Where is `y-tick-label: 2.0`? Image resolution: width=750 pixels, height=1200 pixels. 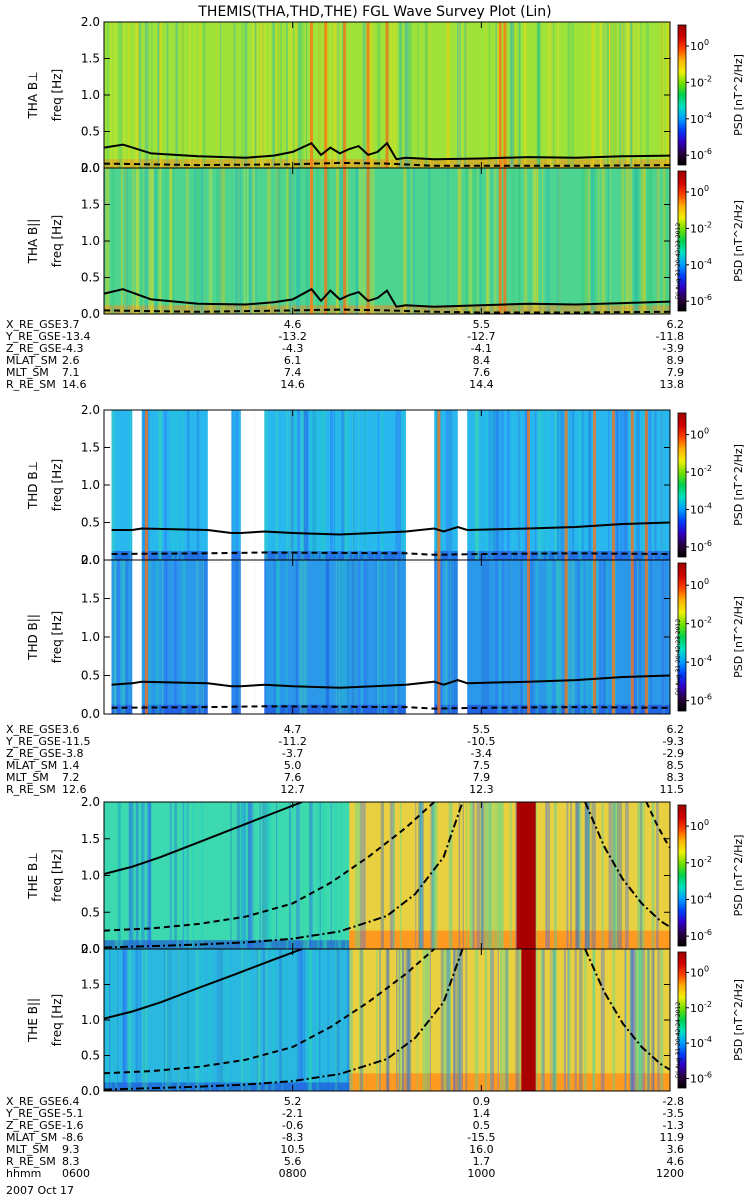
y-tick-label: 2.0 is located at coordinates (90, 802).